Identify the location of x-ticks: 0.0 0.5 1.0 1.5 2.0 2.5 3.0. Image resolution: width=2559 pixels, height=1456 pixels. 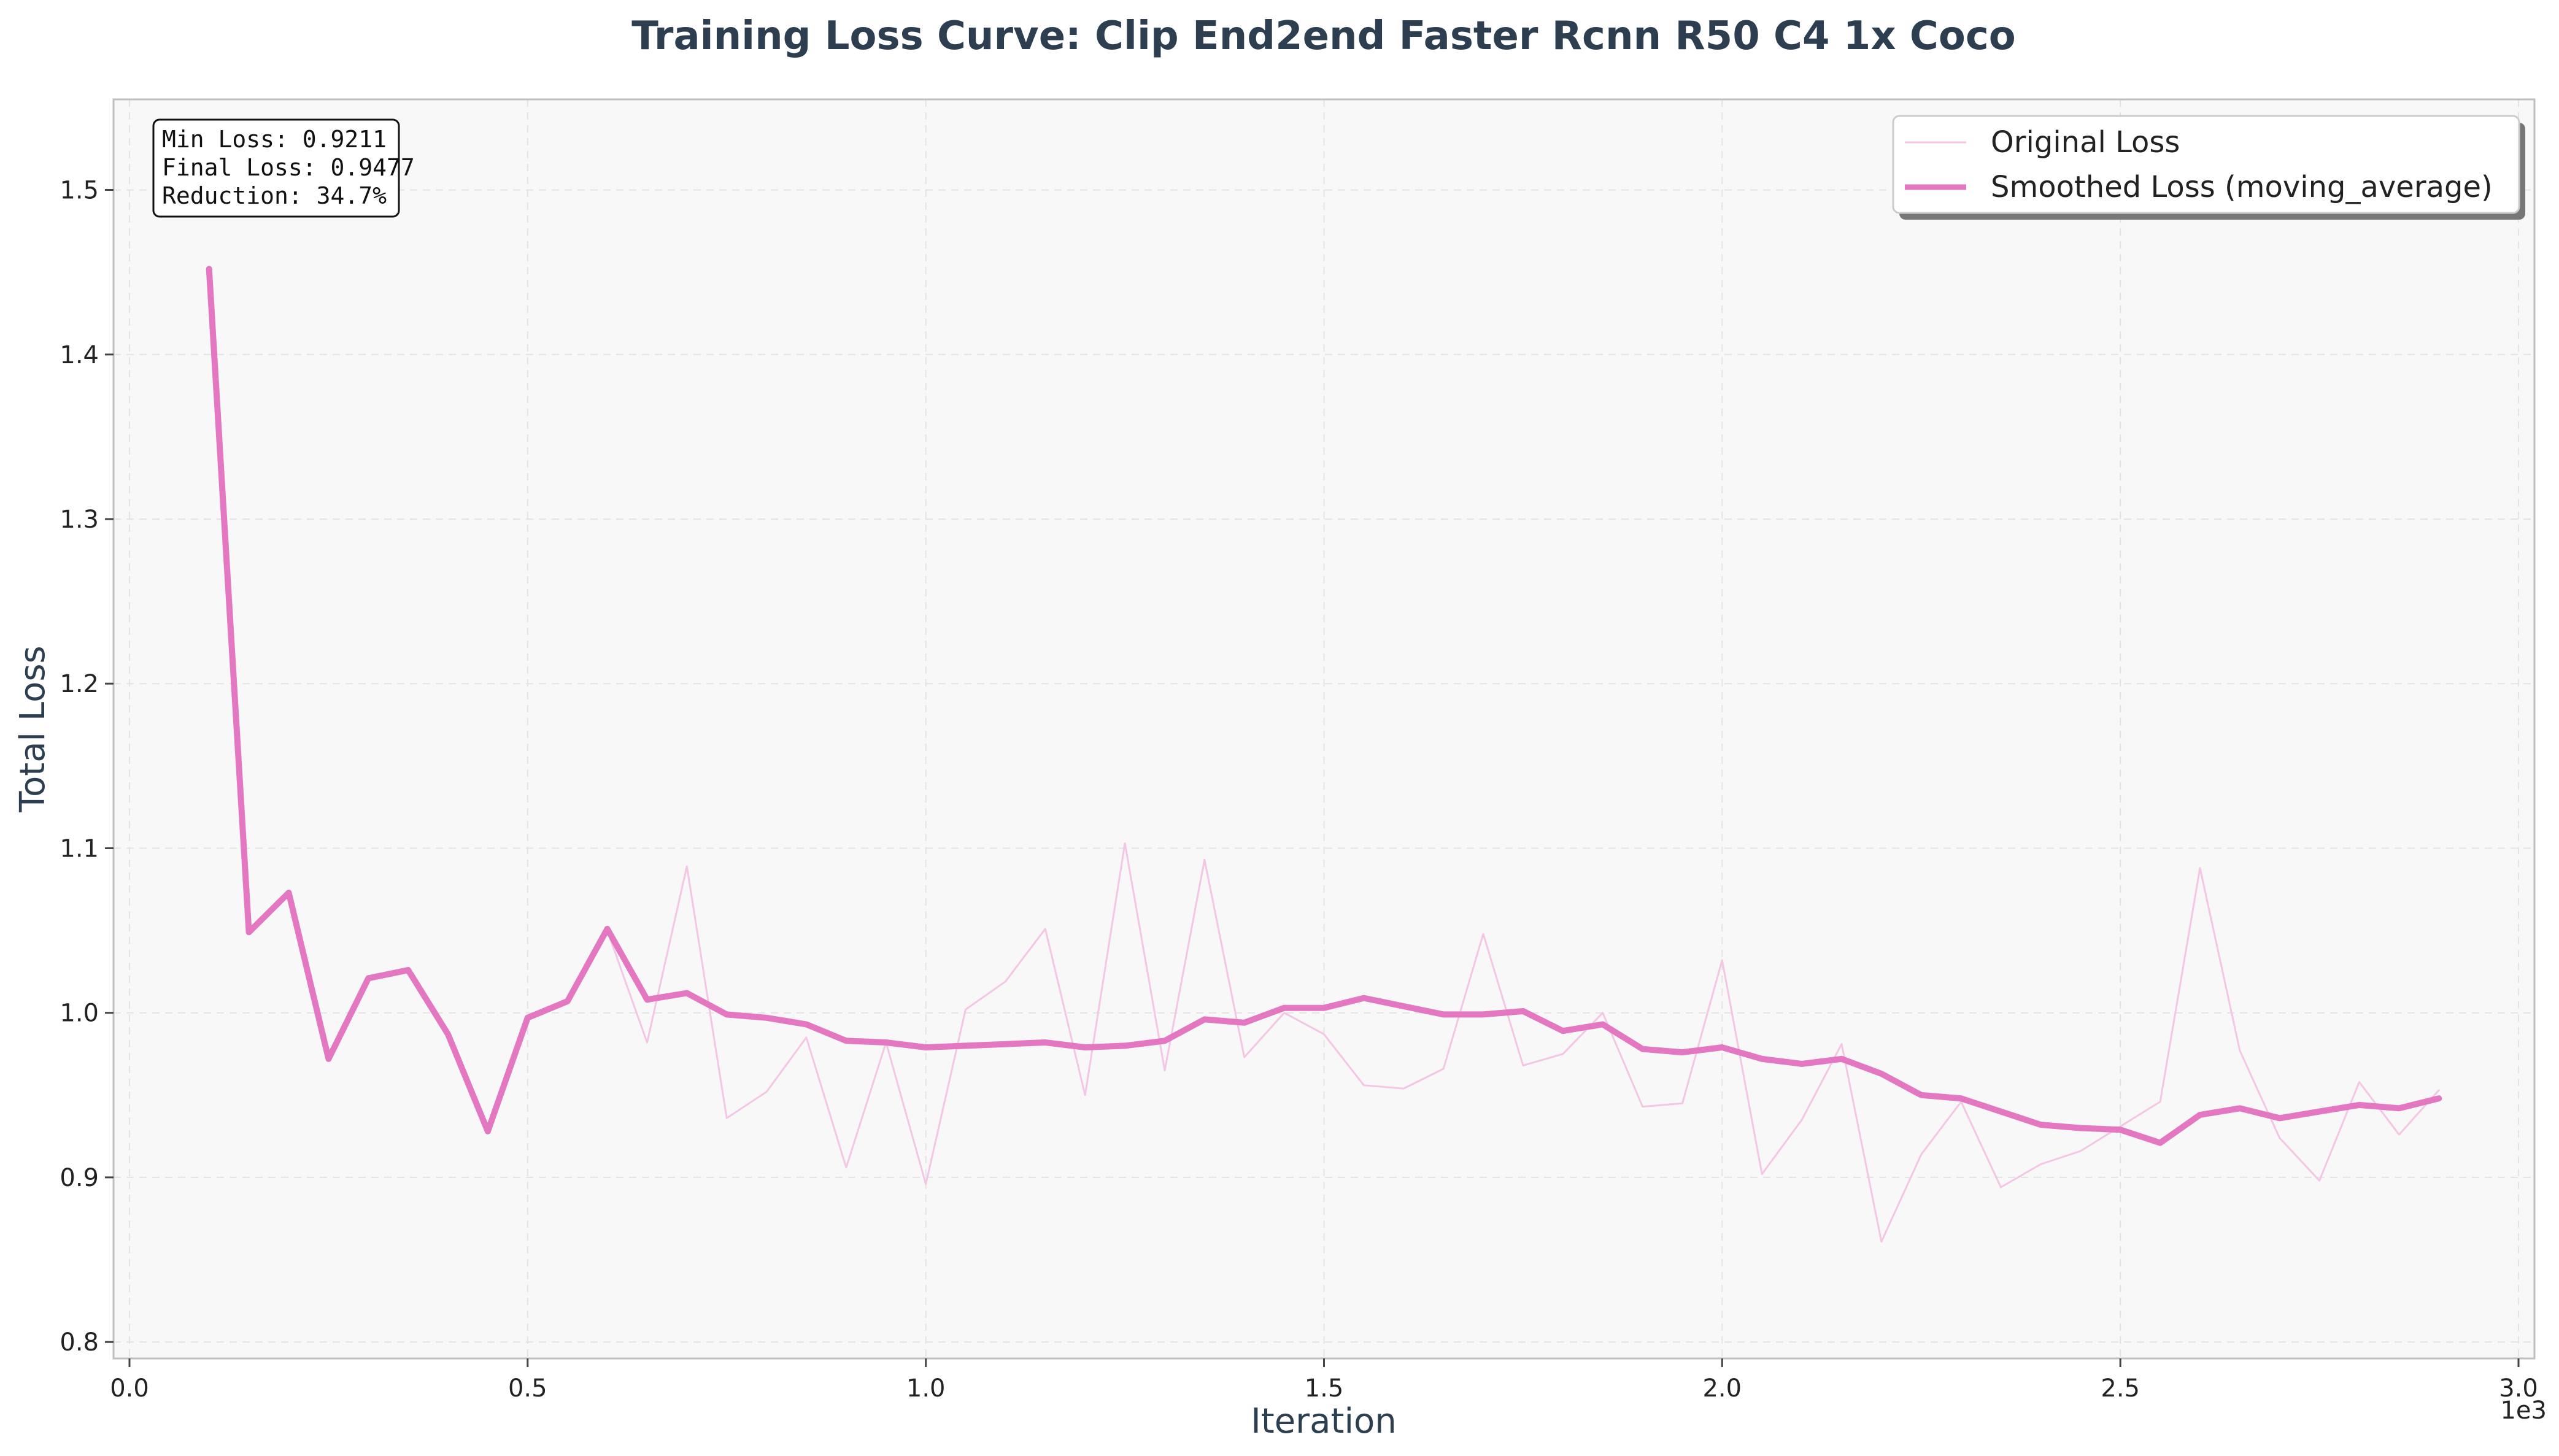
(1324, 1380).